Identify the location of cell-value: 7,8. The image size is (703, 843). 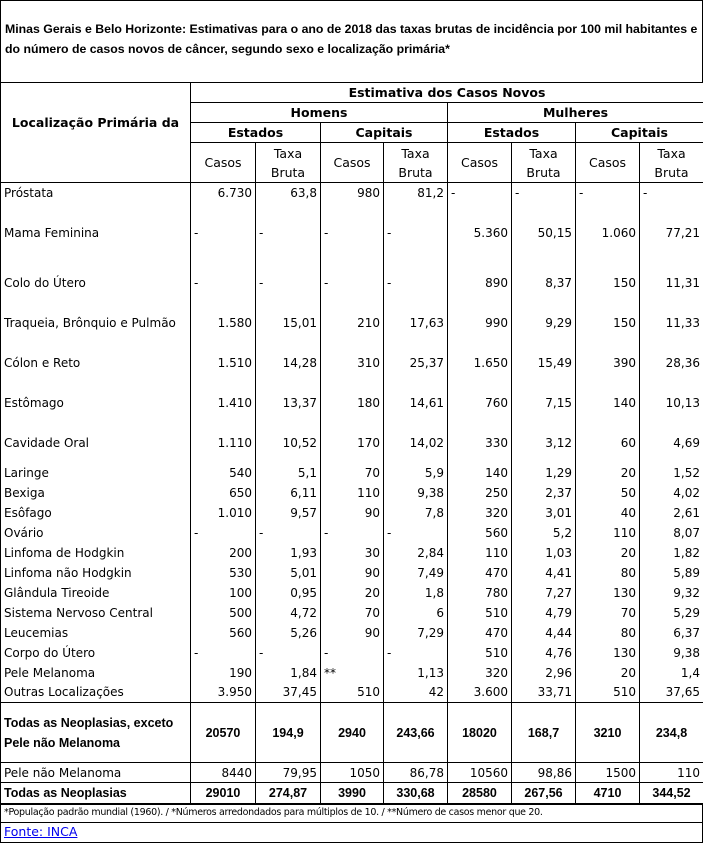
(416, 513).